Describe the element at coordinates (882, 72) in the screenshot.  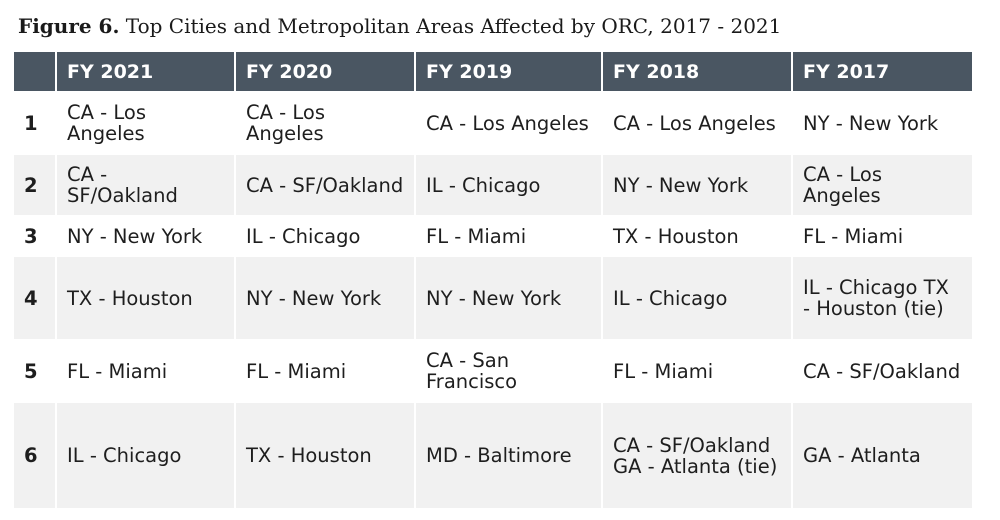
I see `header-fy2017: FY 2017` at that location.